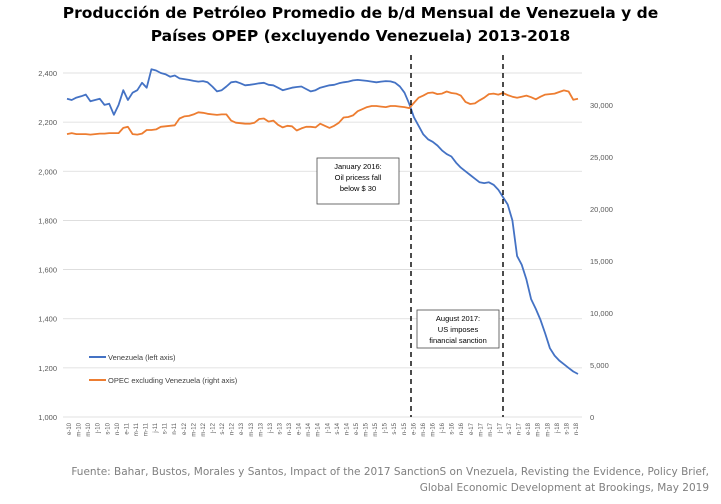  Describe the element at coordinates (520, 428) in the screenshot. I see `x-tick-label: n-17` at that location.